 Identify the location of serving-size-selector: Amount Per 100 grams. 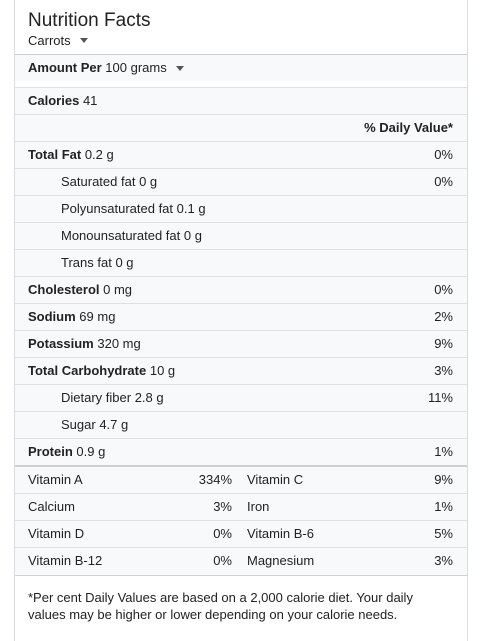
(106, 68).